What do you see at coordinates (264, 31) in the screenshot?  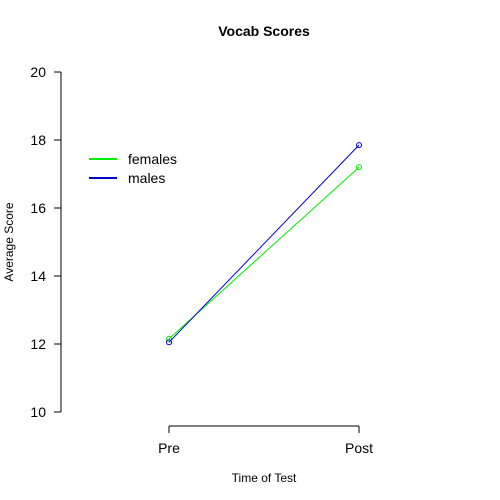 I see `chart-title: Vocab Scores` at bounding box center [264, 31].